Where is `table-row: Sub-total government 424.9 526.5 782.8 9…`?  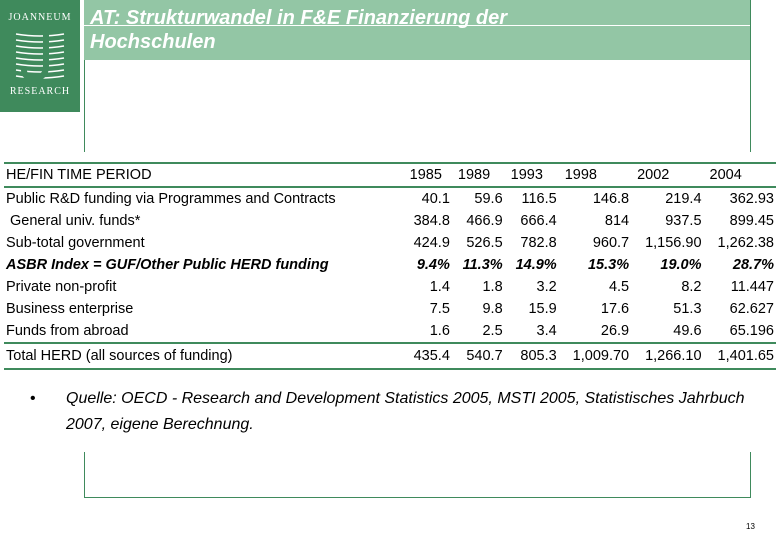
table-row: Sub-total government 424.9 526.5 782.8 9… is located at coordinates (390, 243).